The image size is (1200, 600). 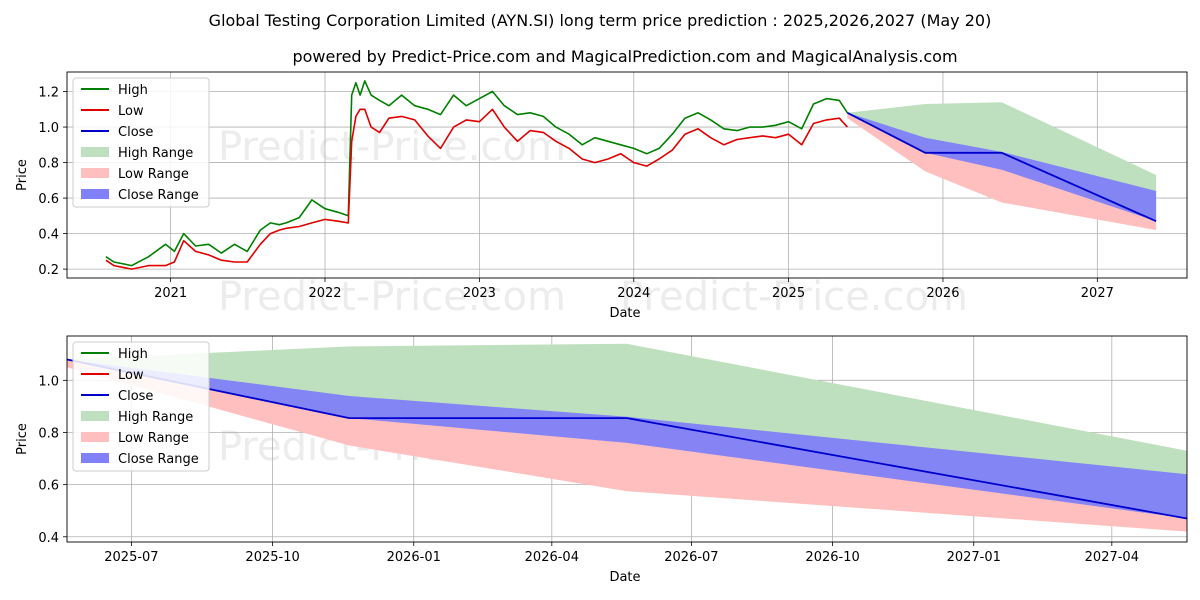 I want to click on y-tick-label: 1.2, so click(x=48, y=93).